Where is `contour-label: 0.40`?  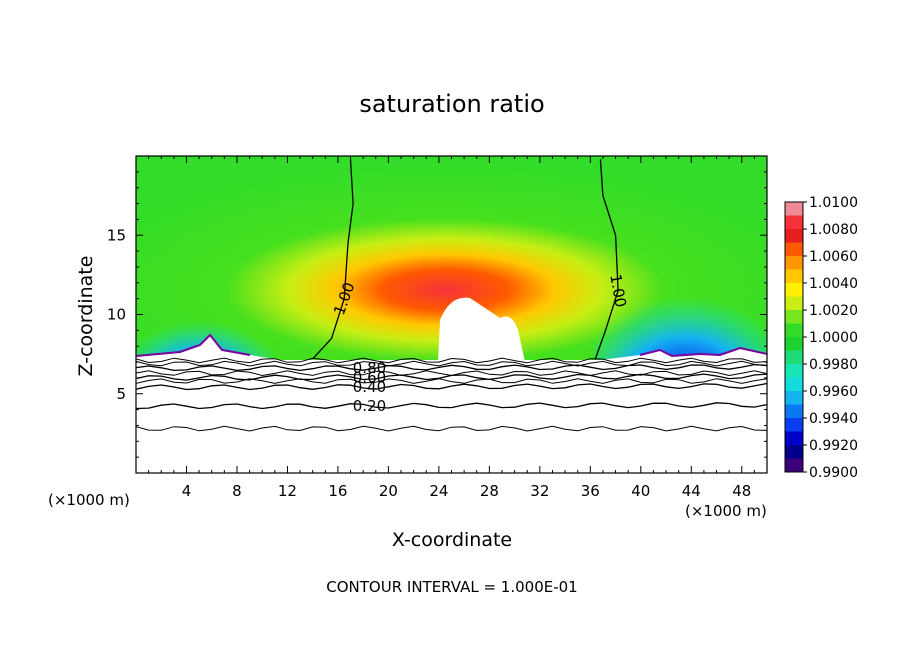
contour-label: 0.40 is located at coordinates (369, 387).